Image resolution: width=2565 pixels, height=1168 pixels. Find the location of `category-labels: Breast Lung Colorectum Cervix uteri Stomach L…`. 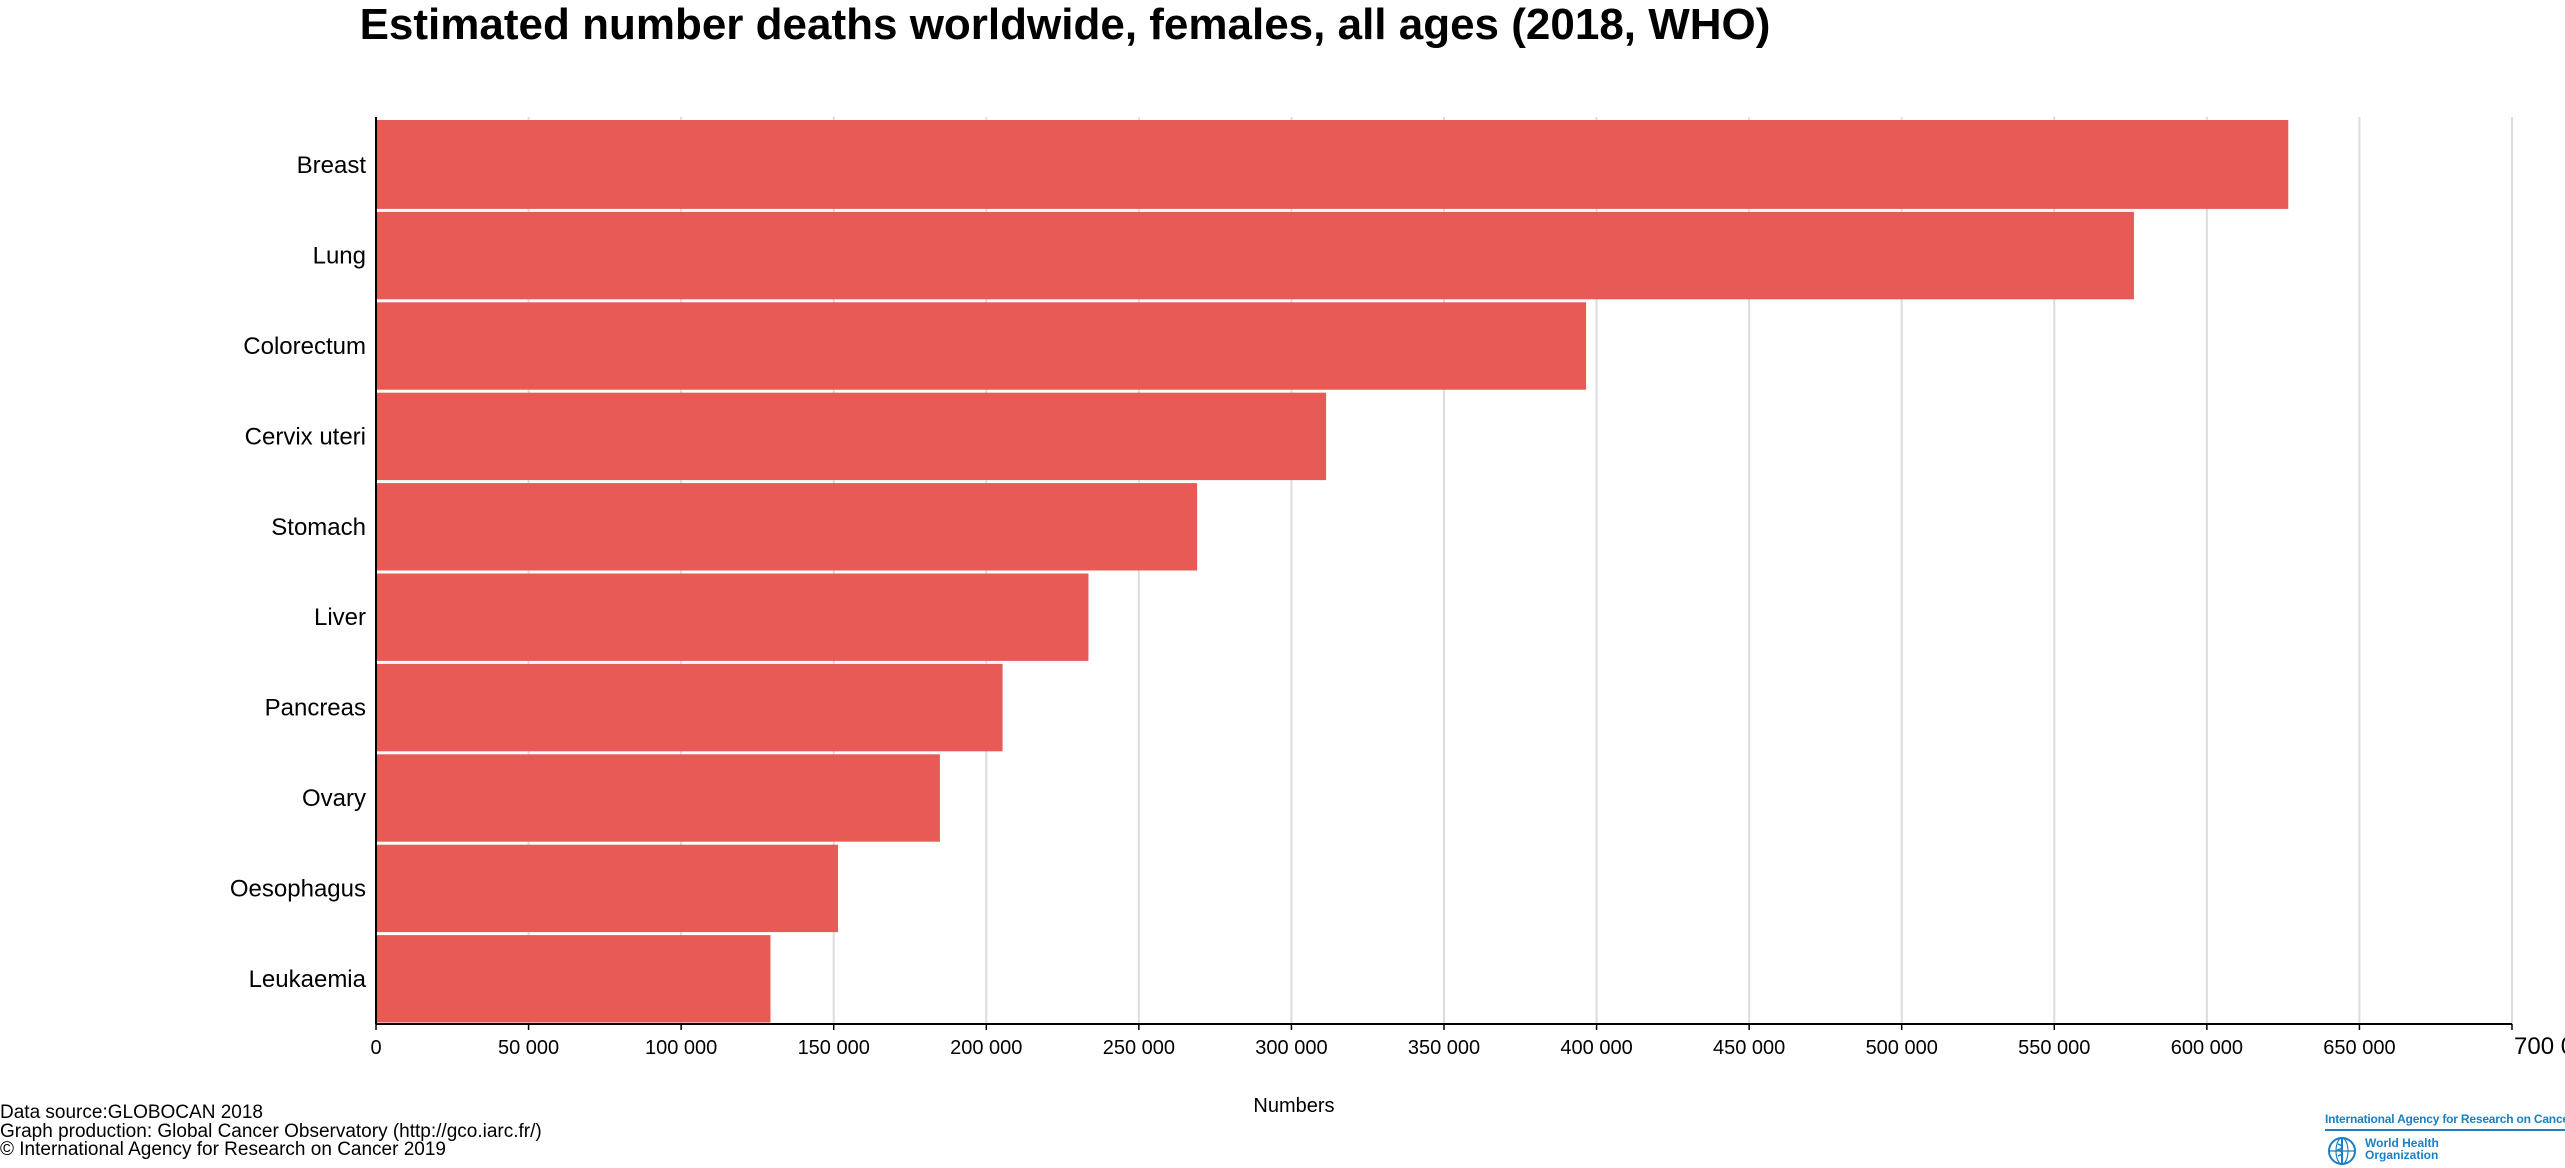

category-labels: Breast Lung Colorectum Cervix uteri Stomach L… is located at coordinates (298, 572).